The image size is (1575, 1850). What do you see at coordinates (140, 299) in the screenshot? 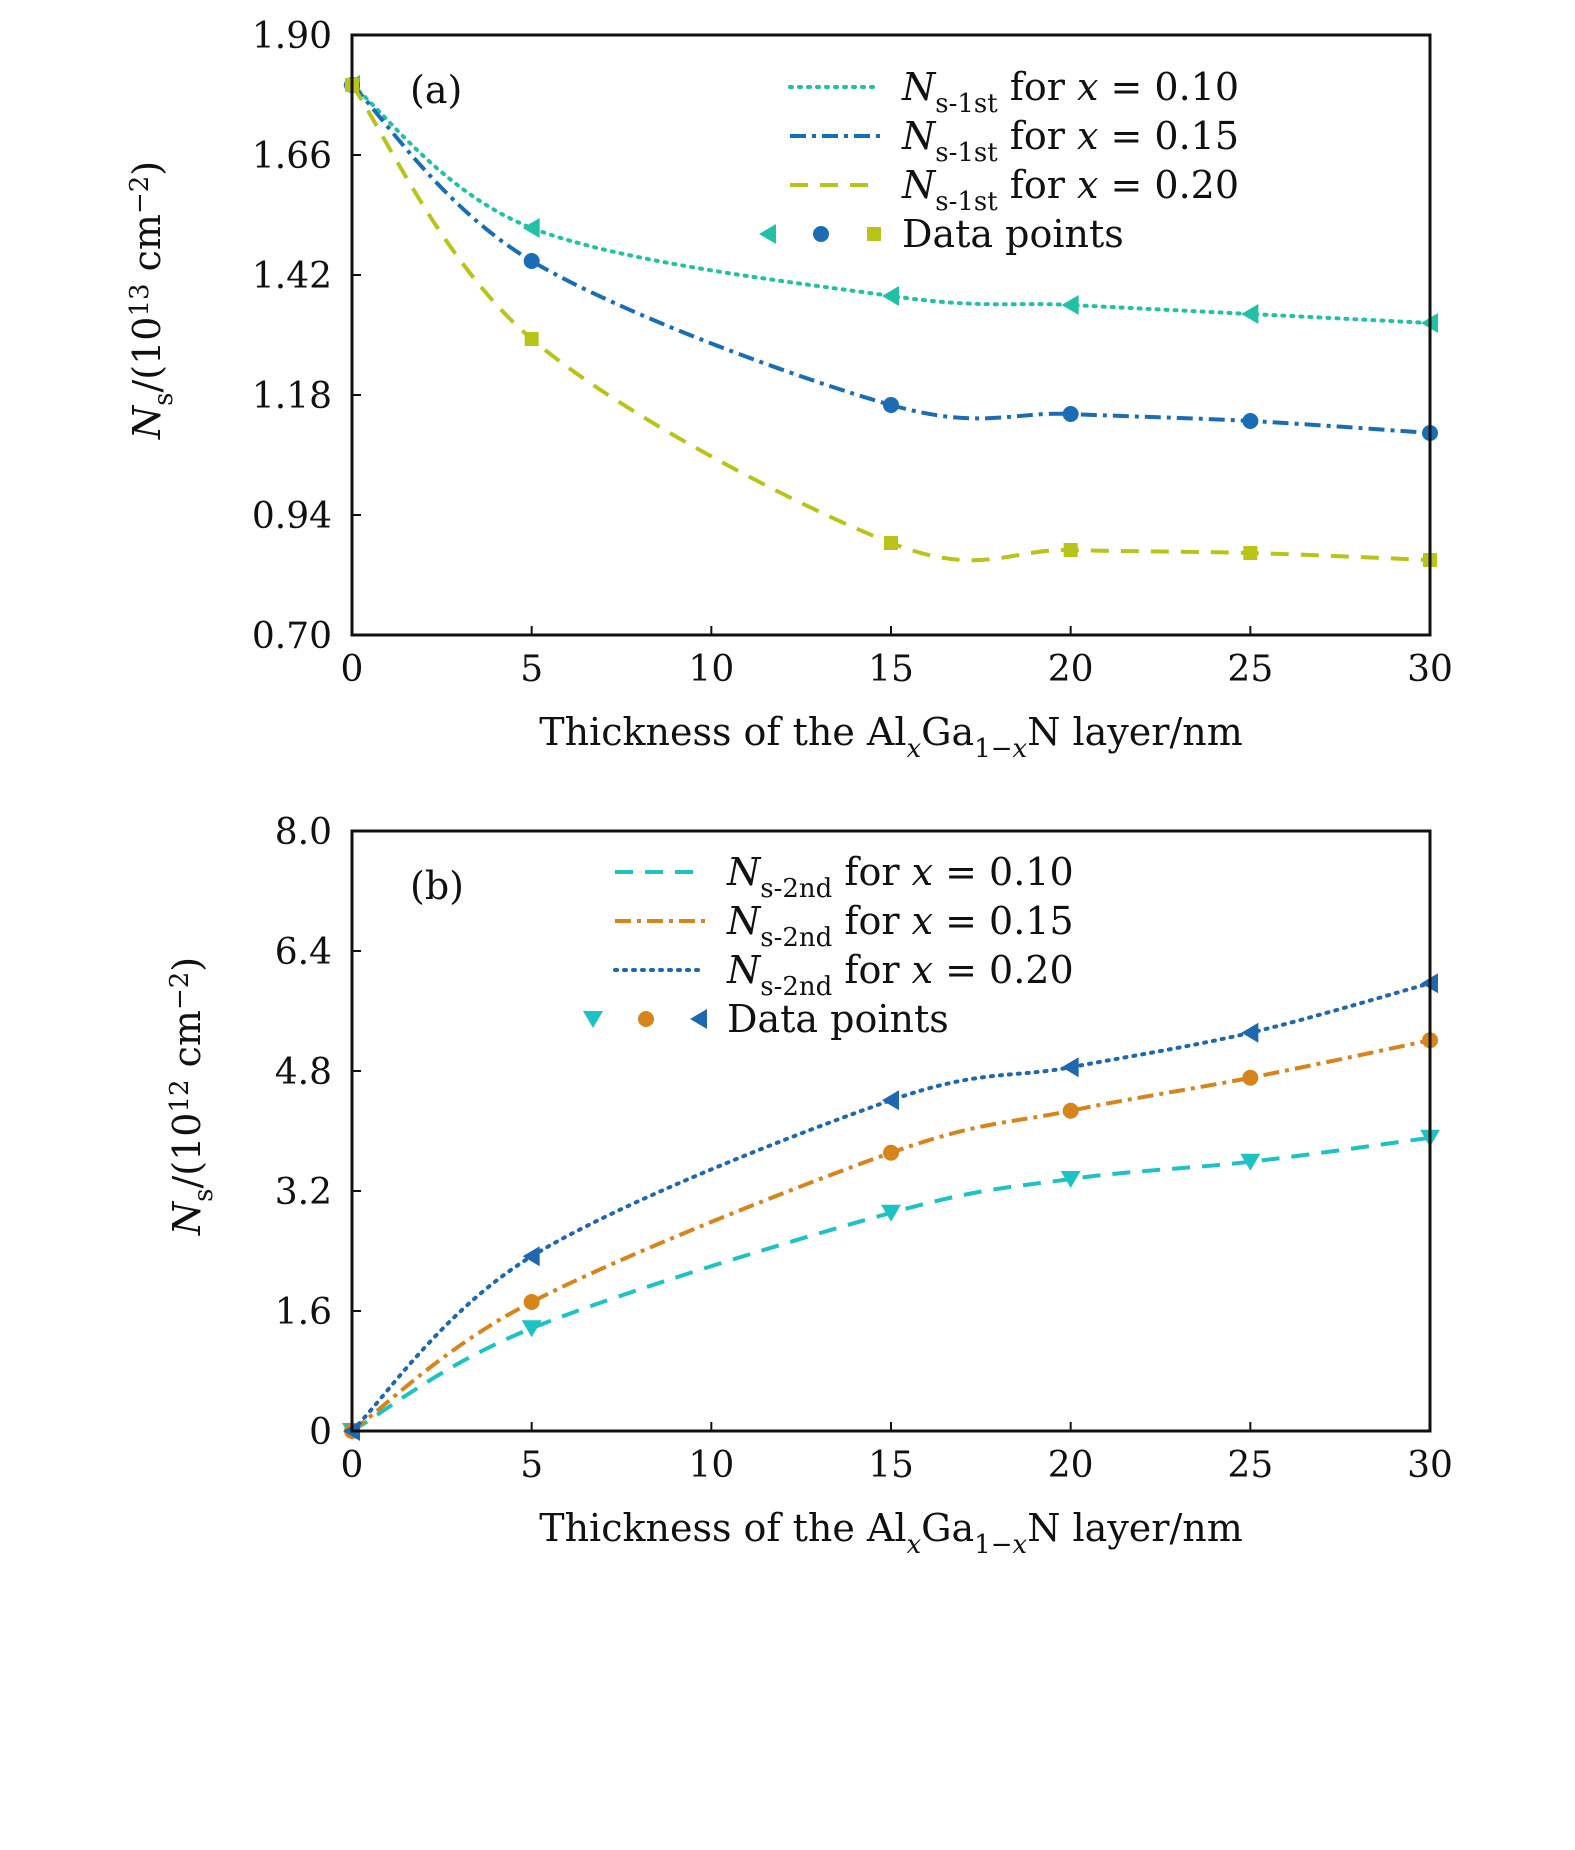
I see `y-axis-label-part: 13` at bounding box center [140, 299].